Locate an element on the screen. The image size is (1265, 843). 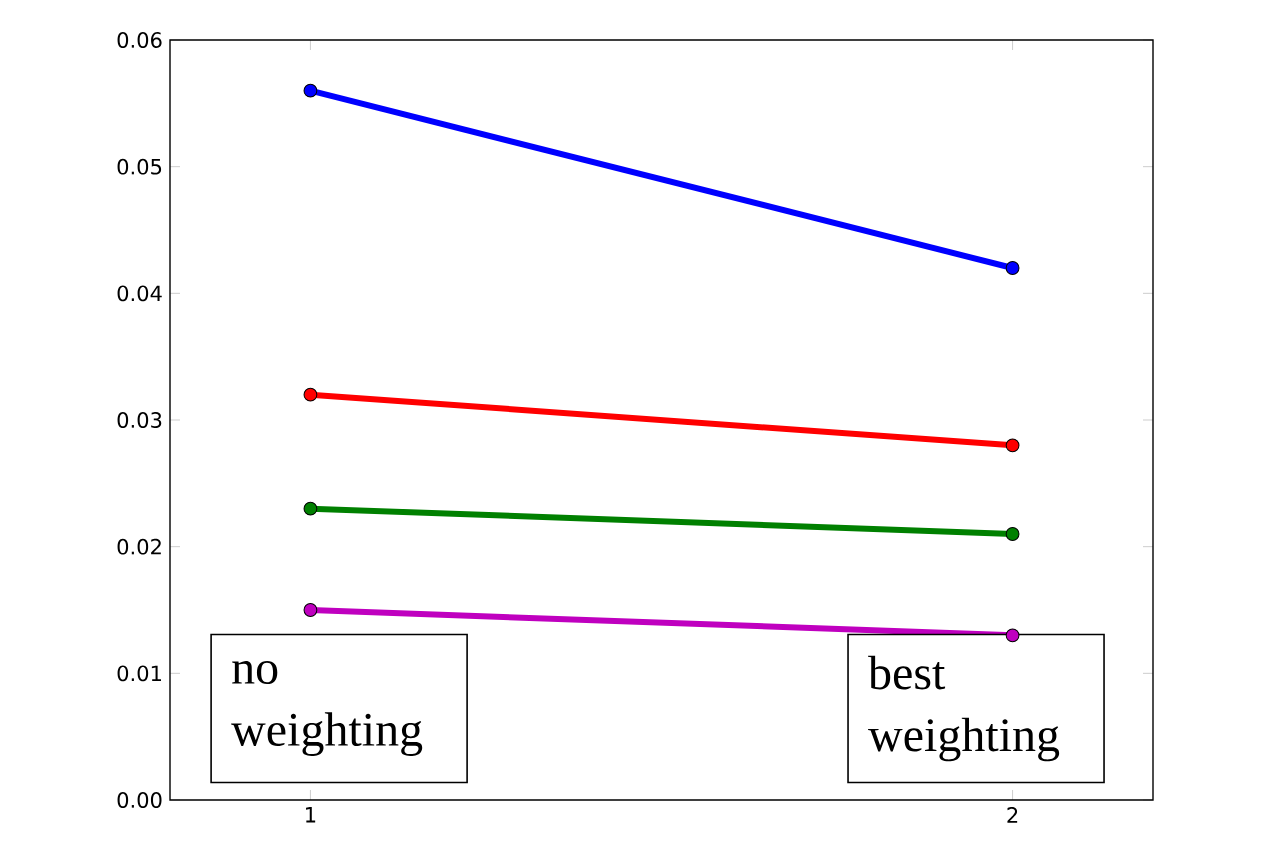
annotation: best weighting is located at coordinates (964, 708).